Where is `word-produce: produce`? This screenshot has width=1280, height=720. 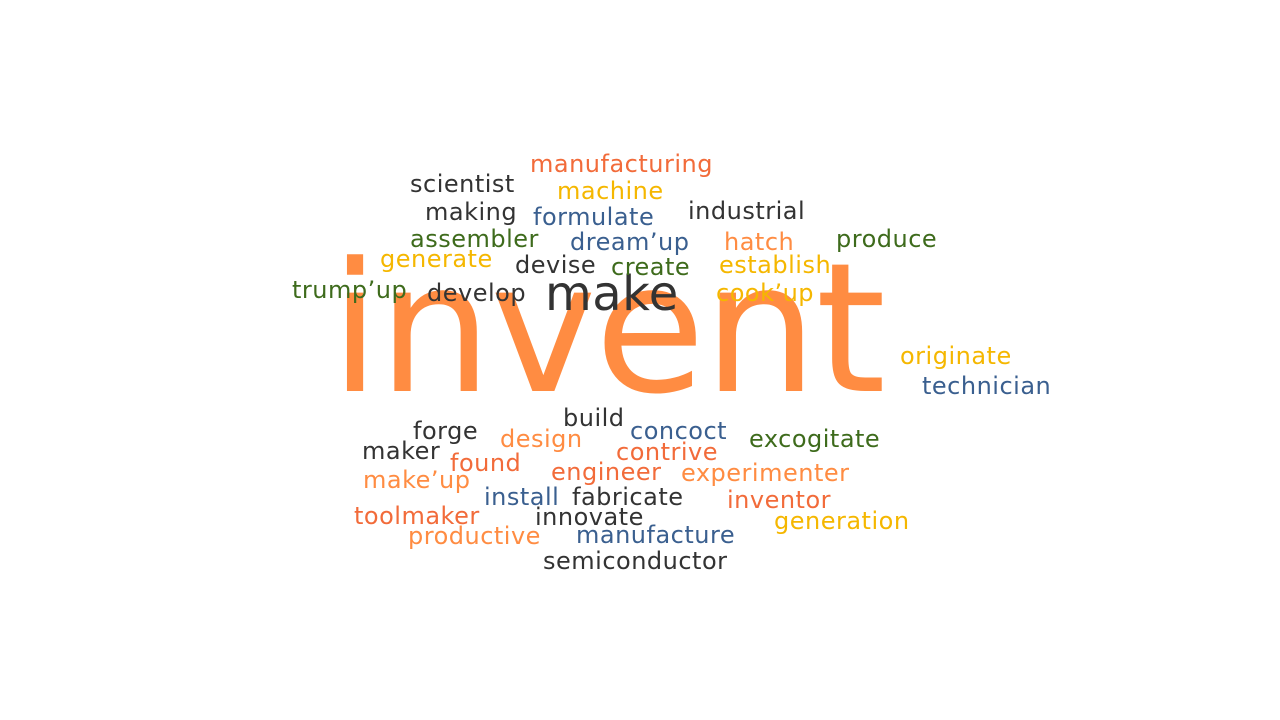
word-produce: produce is located at coordinates (887, 239).